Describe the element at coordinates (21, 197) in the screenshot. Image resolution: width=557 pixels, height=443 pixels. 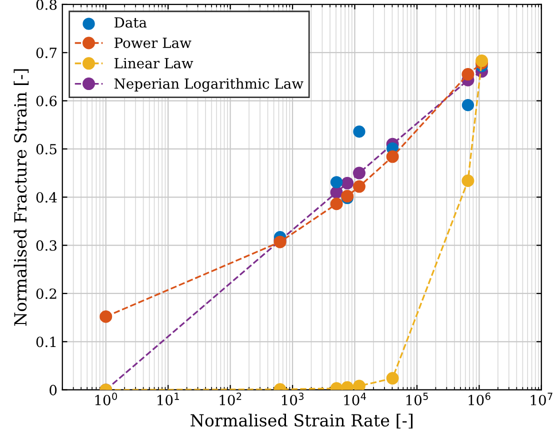
I see `y-axis-title: Normalised Fracture Strain [-]` at that location.